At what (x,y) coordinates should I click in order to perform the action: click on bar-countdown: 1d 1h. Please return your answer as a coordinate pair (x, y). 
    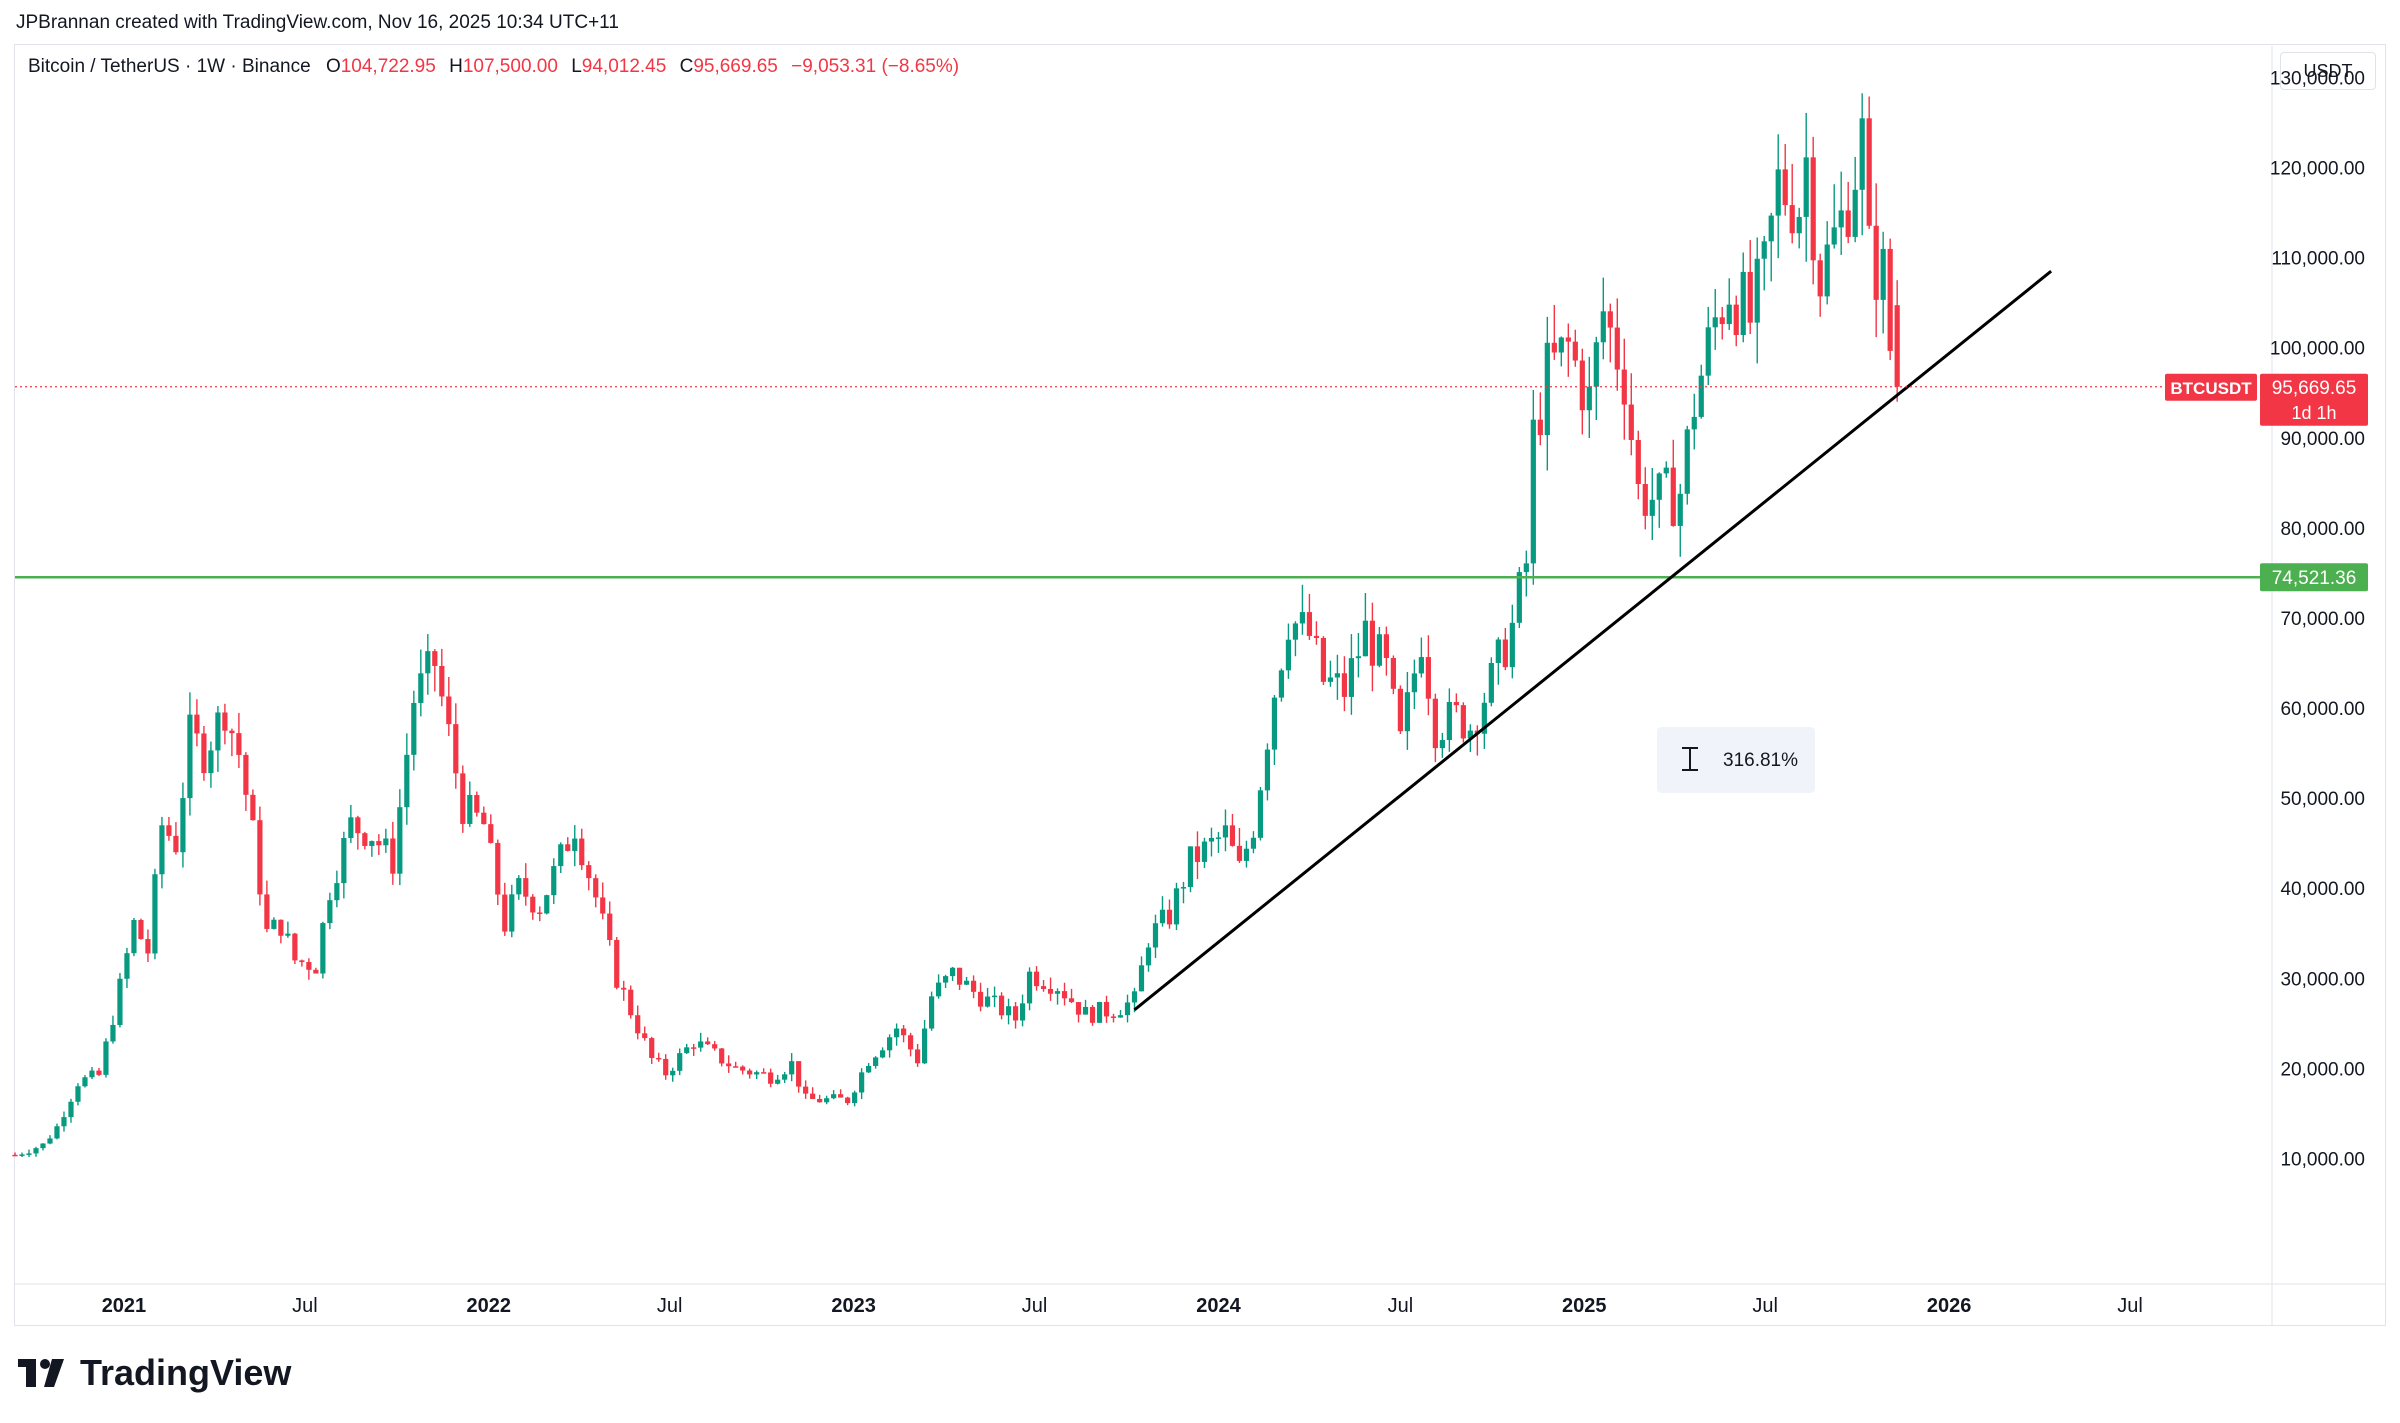
    Looking at the image, I should click on (2313, 413).